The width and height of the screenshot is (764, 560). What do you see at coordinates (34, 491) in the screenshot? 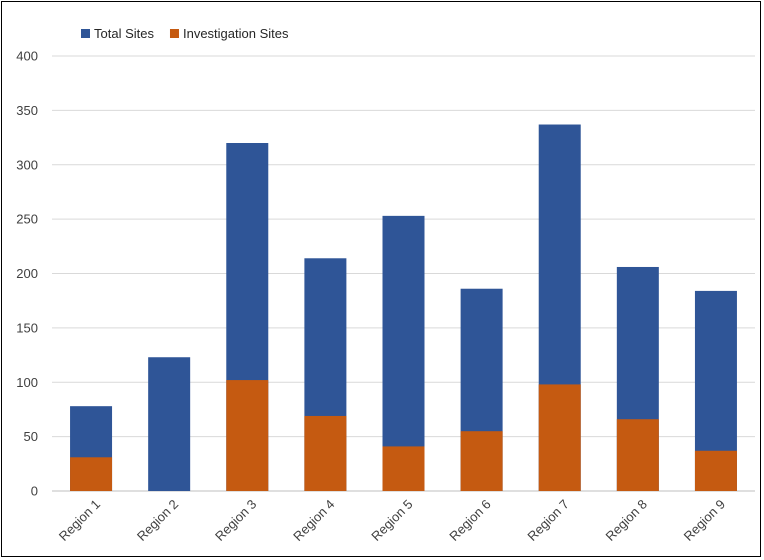
I see `y-tick-label: 0` at bounding box center [34, 491].